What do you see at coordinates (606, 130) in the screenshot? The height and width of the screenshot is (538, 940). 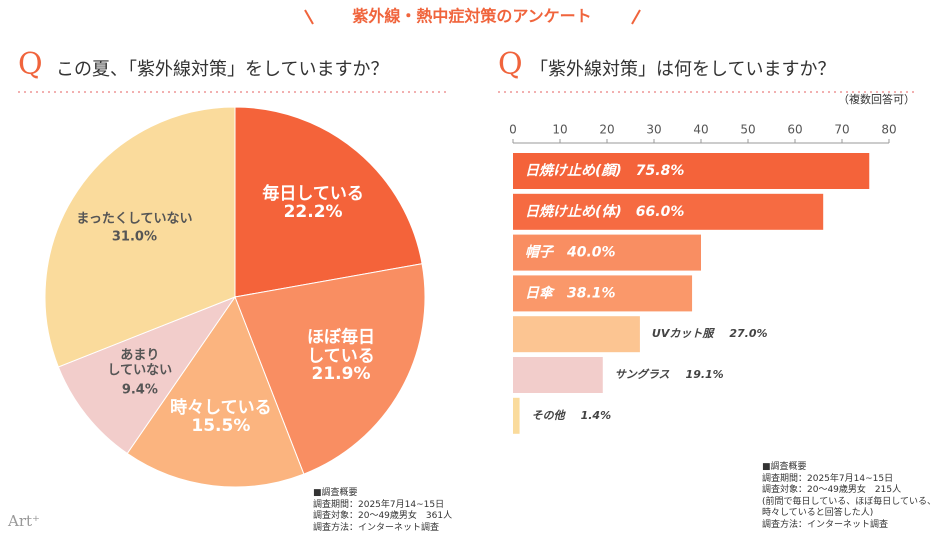 I see `x-tick-label: 20` at bounding box center [606, 130].